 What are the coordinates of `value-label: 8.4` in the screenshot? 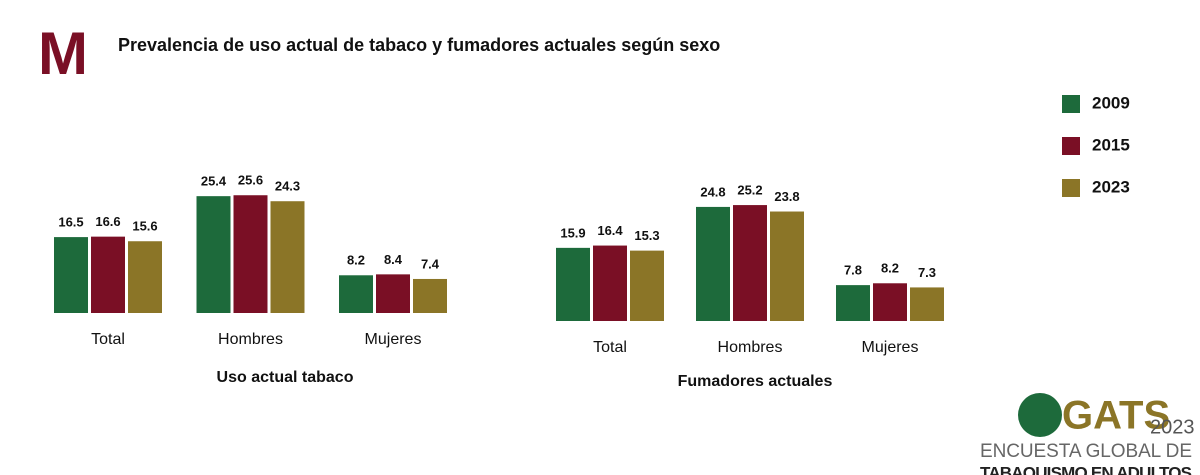 It's located at (393, 259).